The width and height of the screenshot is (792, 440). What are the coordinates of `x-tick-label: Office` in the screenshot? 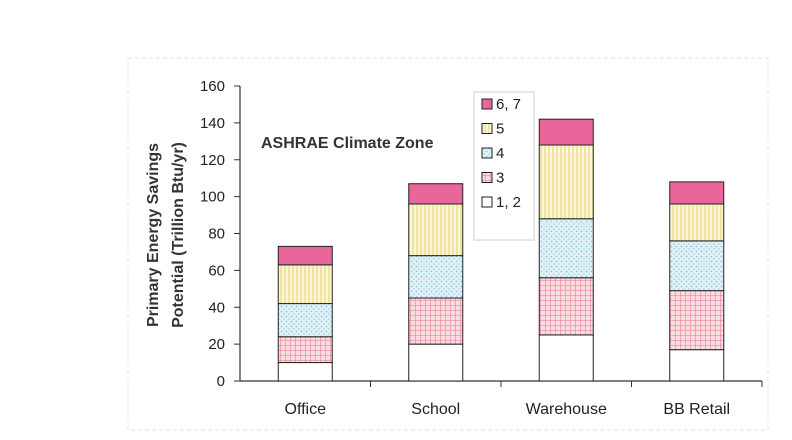 It's located at (306, 409).